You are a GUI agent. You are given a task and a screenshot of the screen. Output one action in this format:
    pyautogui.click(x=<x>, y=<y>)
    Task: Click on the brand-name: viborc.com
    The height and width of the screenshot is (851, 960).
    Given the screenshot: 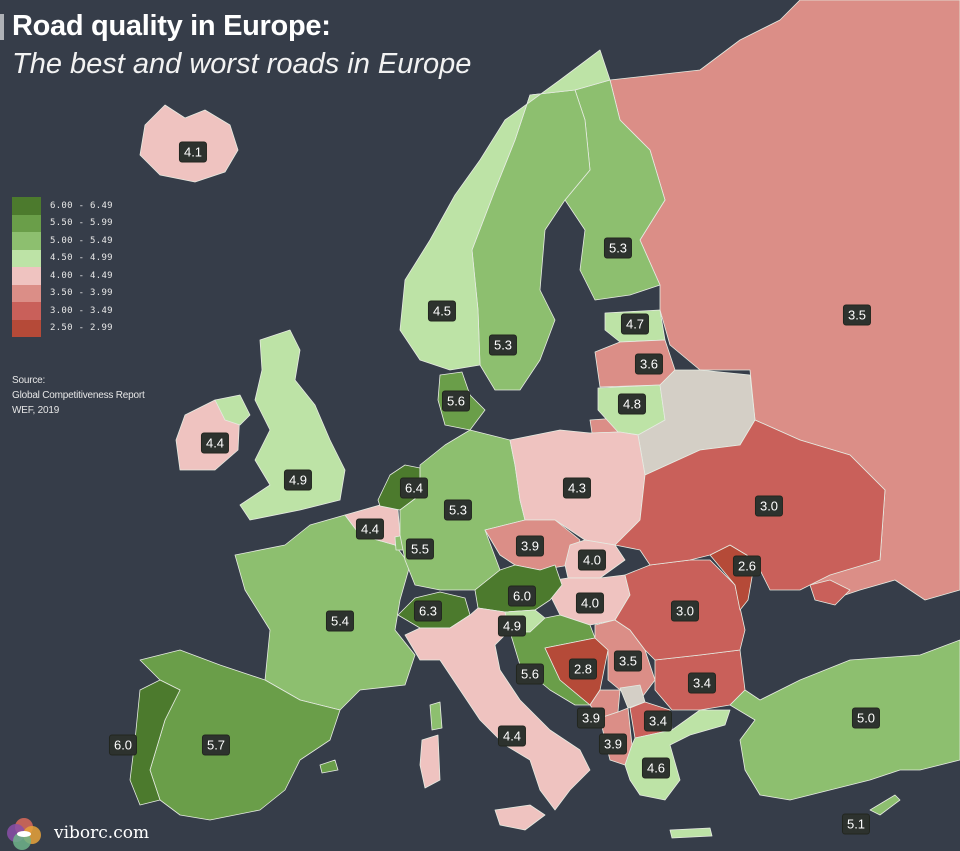 What is the action you would take?
    pyautogui.click(x=102, y=833)
    